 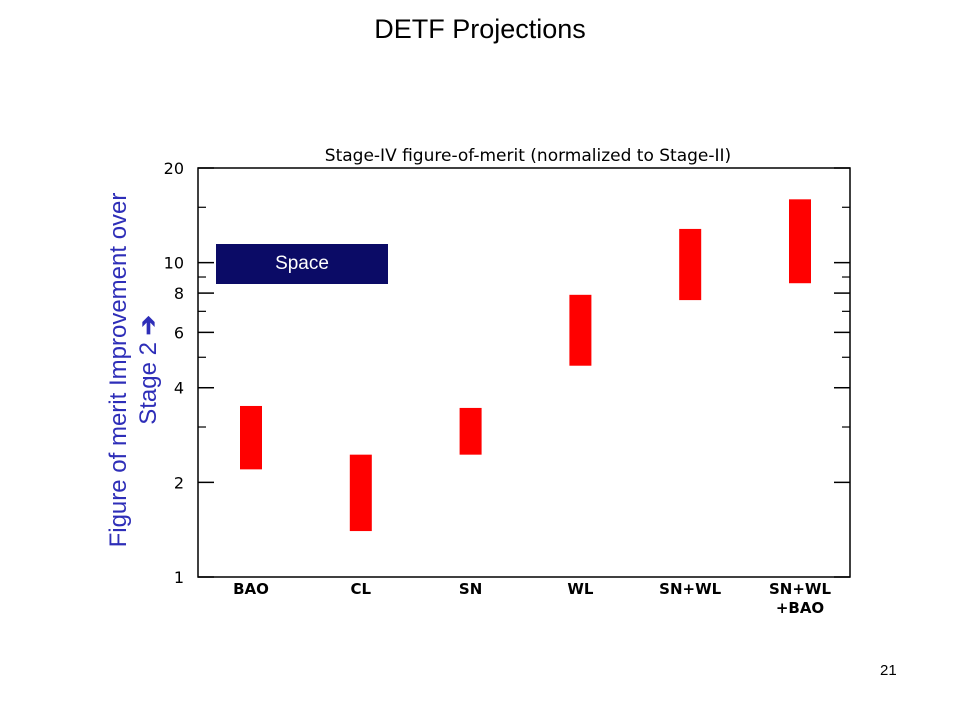 What do you see at coordinates (361, 589) in the screenshot?
I see `x-tick-label: CL` at bounding box center [361, 589].